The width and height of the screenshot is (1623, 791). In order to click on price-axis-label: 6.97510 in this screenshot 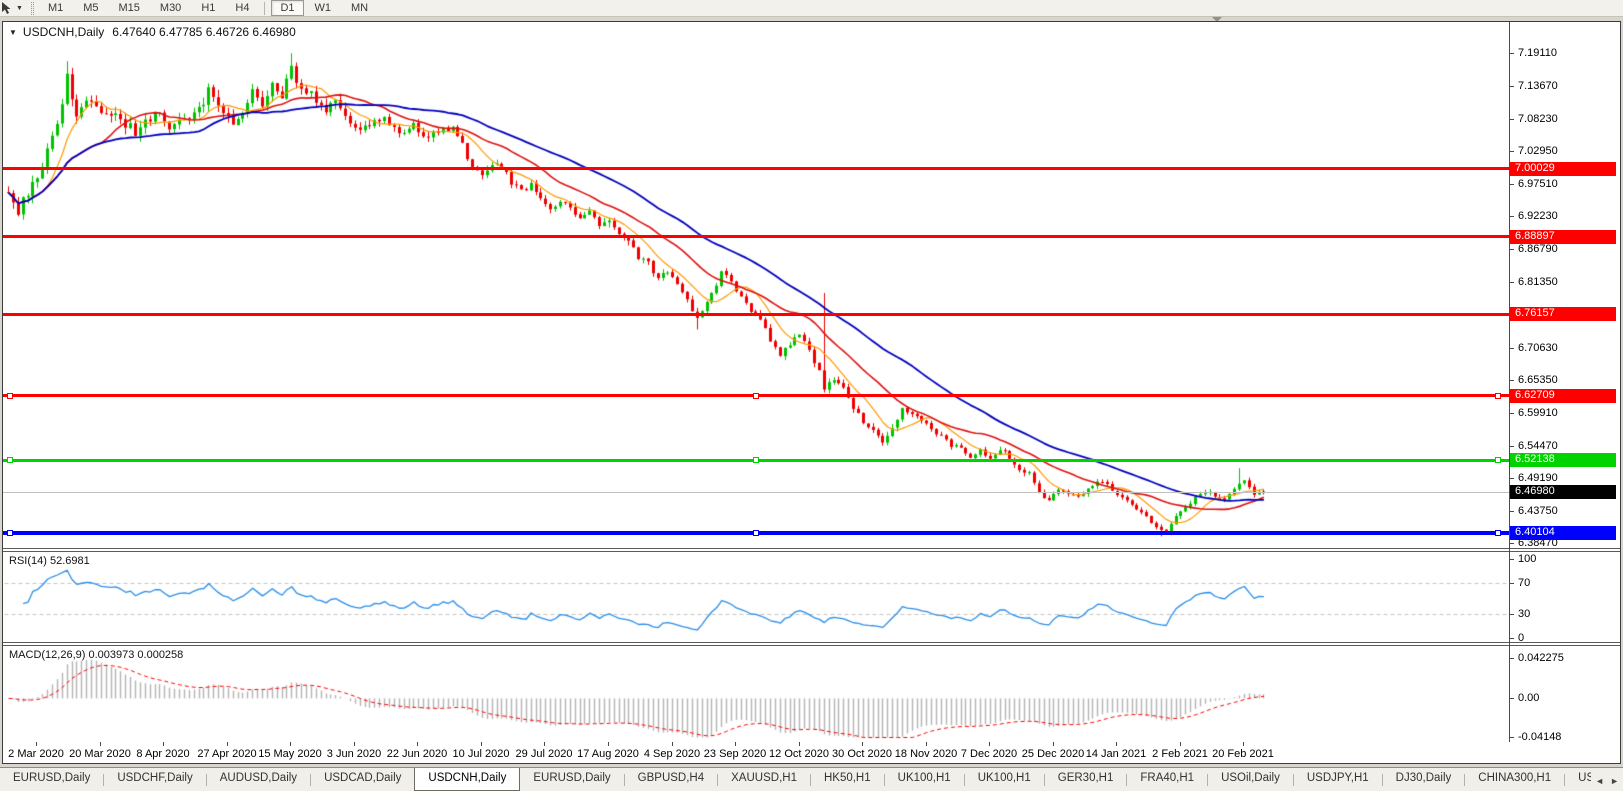, I will do `click(1538, 184)`.